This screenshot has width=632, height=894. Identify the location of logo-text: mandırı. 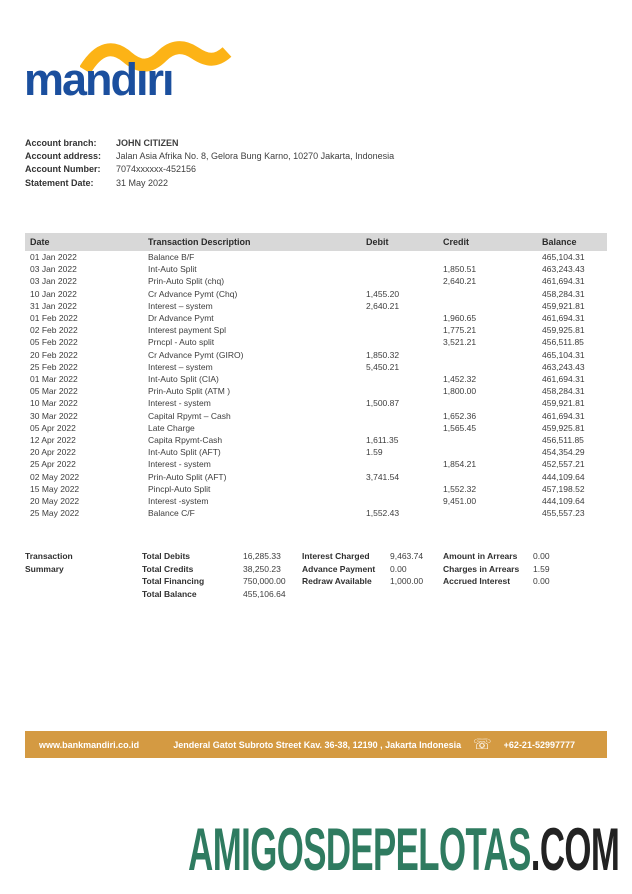
(99, 79).